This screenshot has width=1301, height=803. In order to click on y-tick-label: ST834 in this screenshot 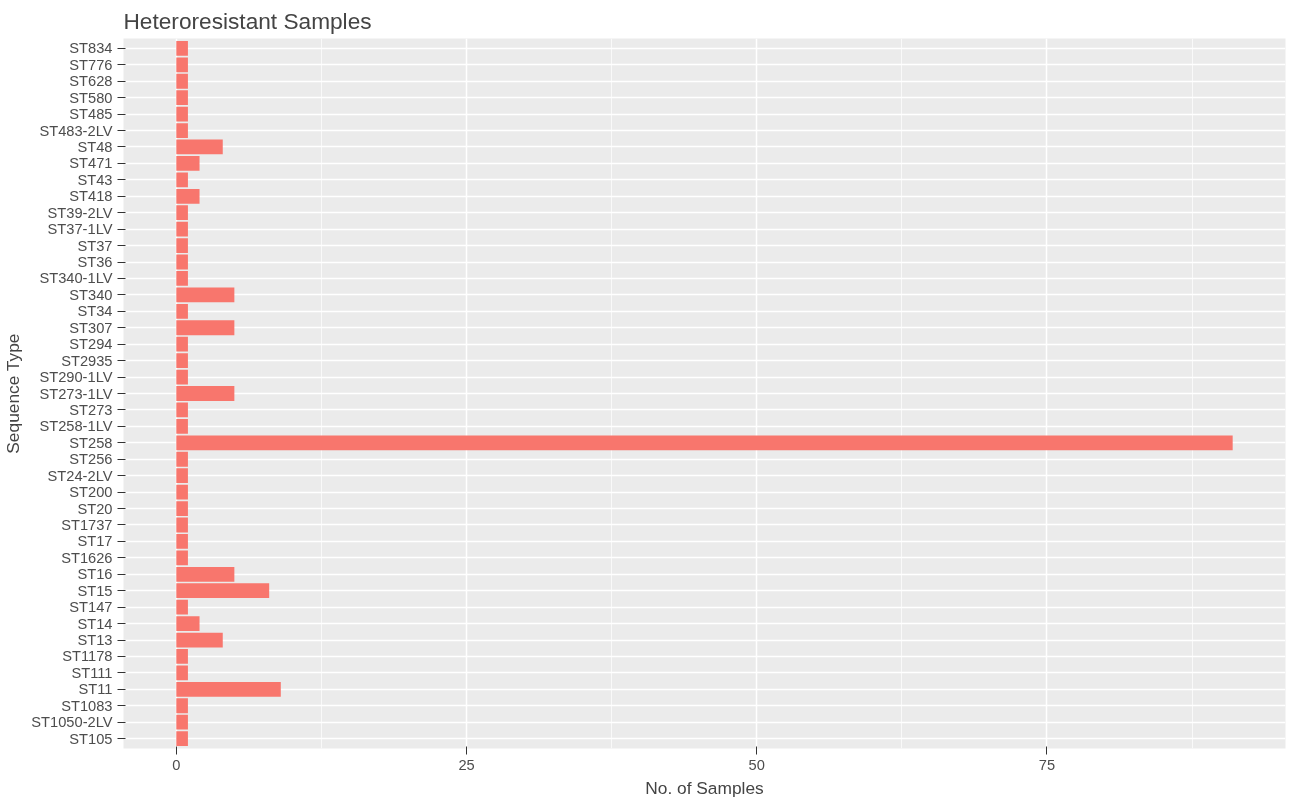, I will do `click(91, 48)`.